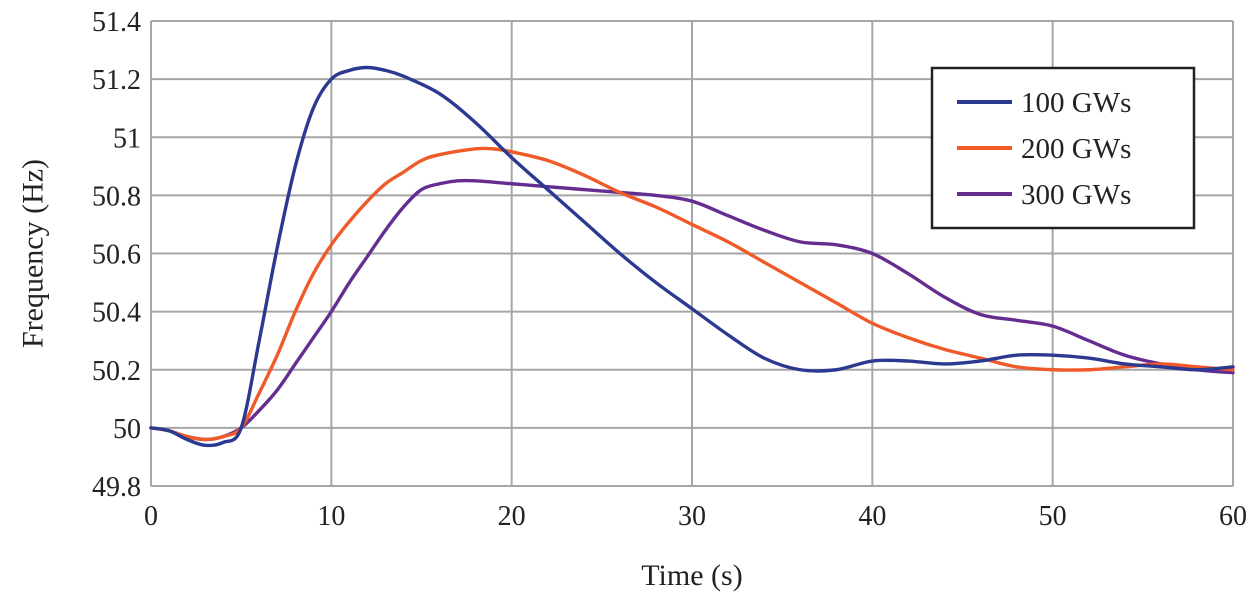  Describe the element at coordinates (1233, 516) in the screenshot. I see `x-tick-label: 60` at that location.